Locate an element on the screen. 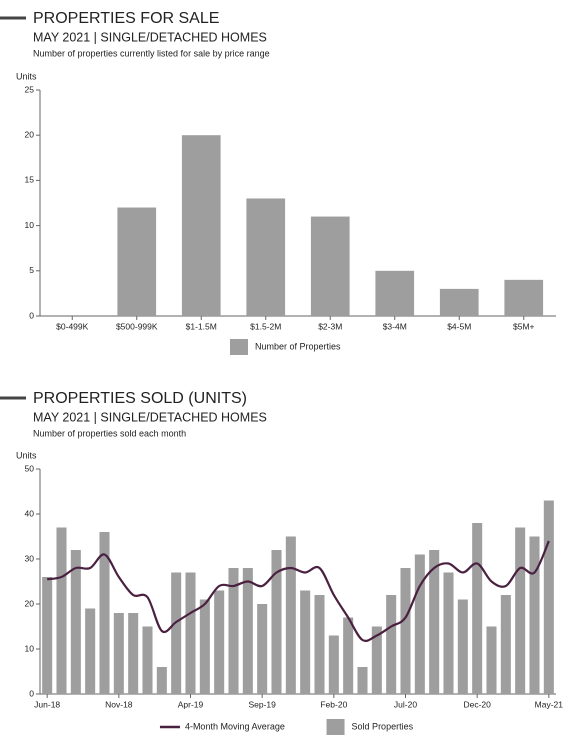 Image resolution: width=583 pixels, height=750 pixels. x-tick-label: $1.5-2M is located at coordinates (265, 326).